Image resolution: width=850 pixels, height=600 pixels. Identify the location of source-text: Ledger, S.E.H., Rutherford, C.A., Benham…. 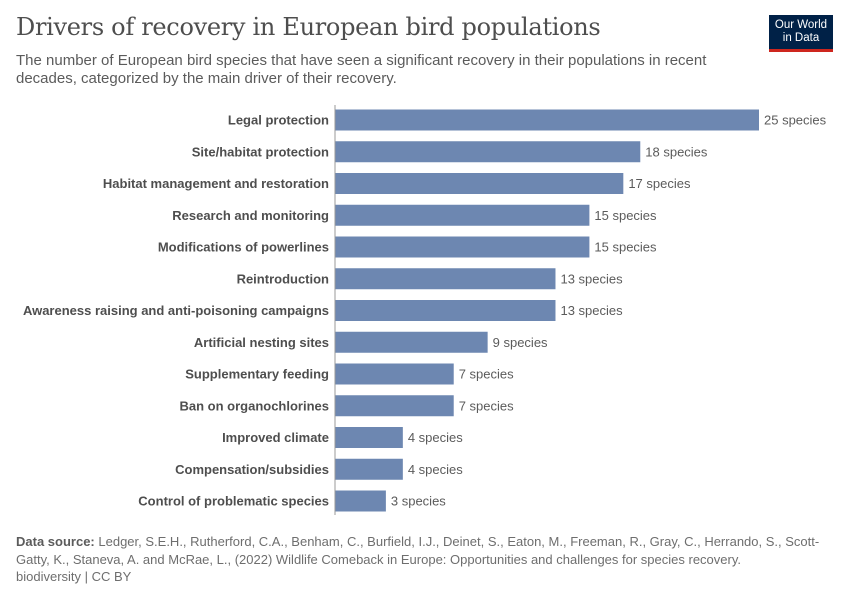
(418, 550).